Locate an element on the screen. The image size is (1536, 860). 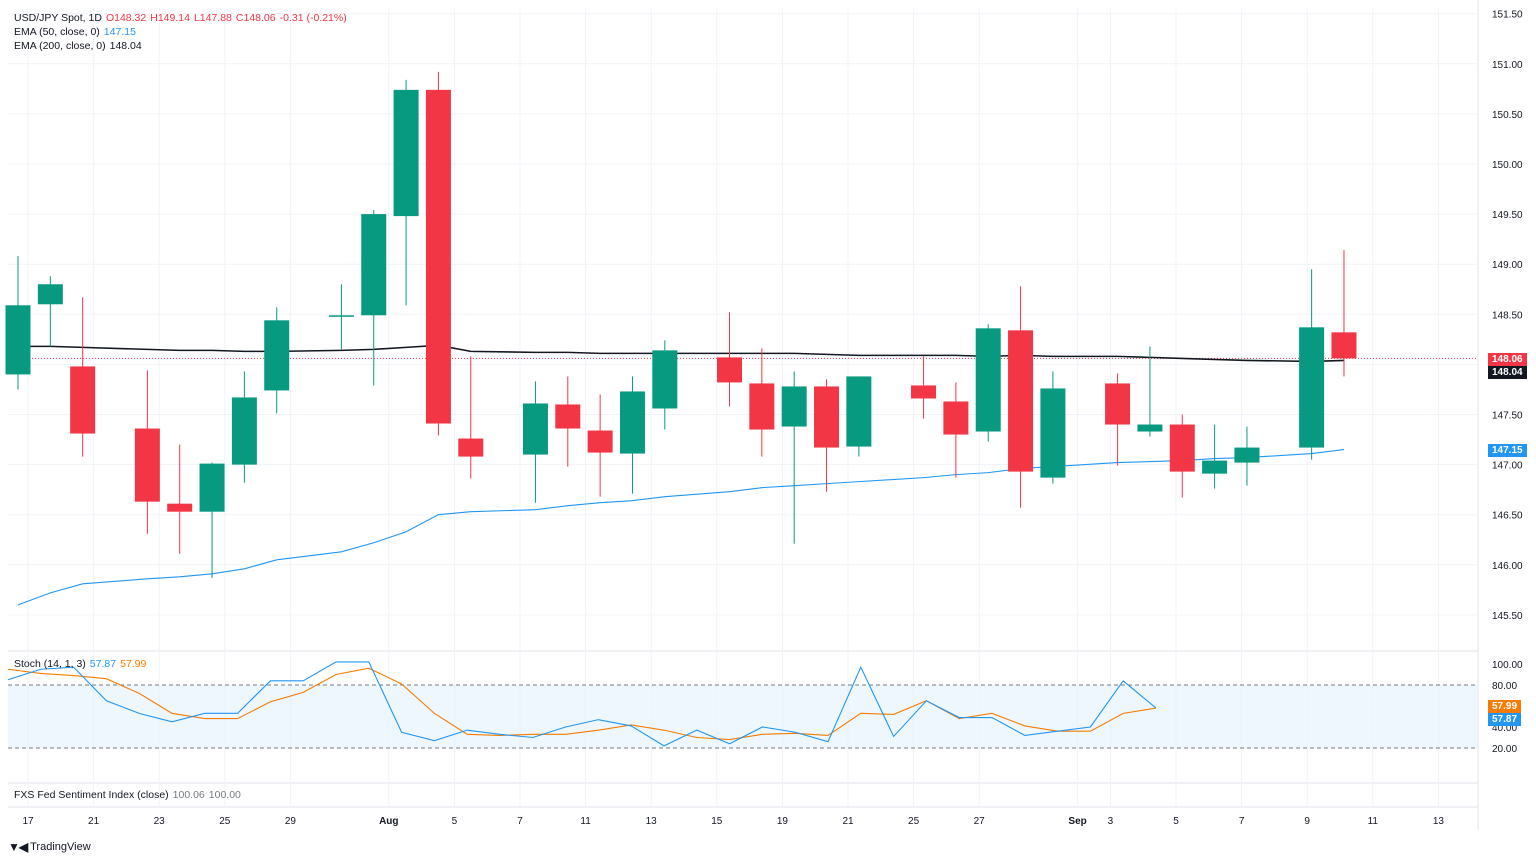
x-tick-label: 3 is located at coordinates (1111, 821).